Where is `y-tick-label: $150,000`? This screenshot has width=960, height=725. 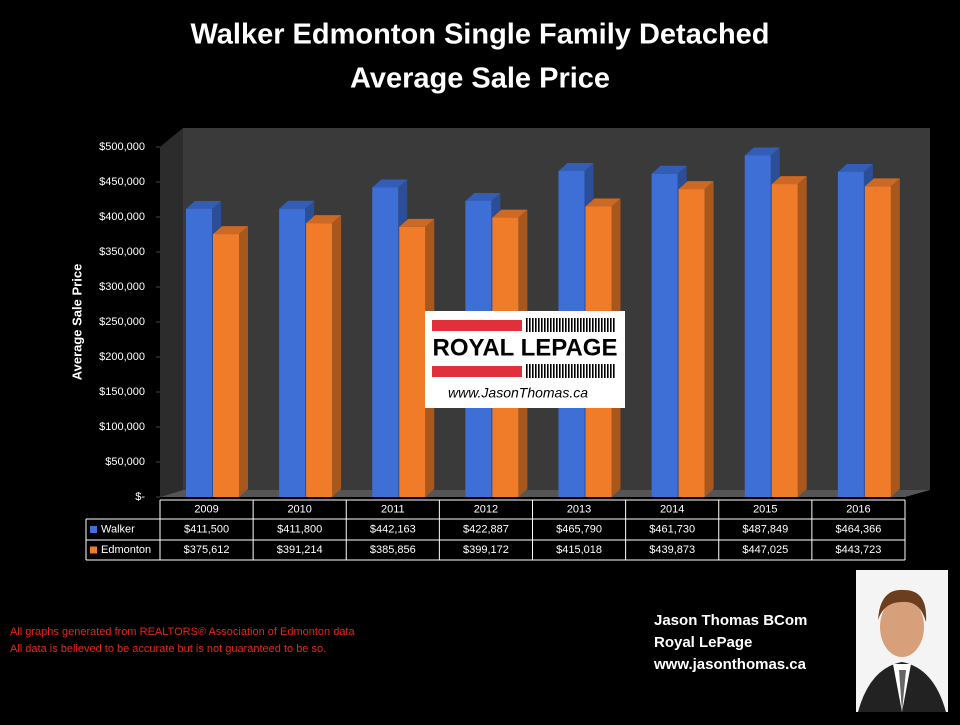 y-tick-label: $150,000 is located at coordinates (122, 392).